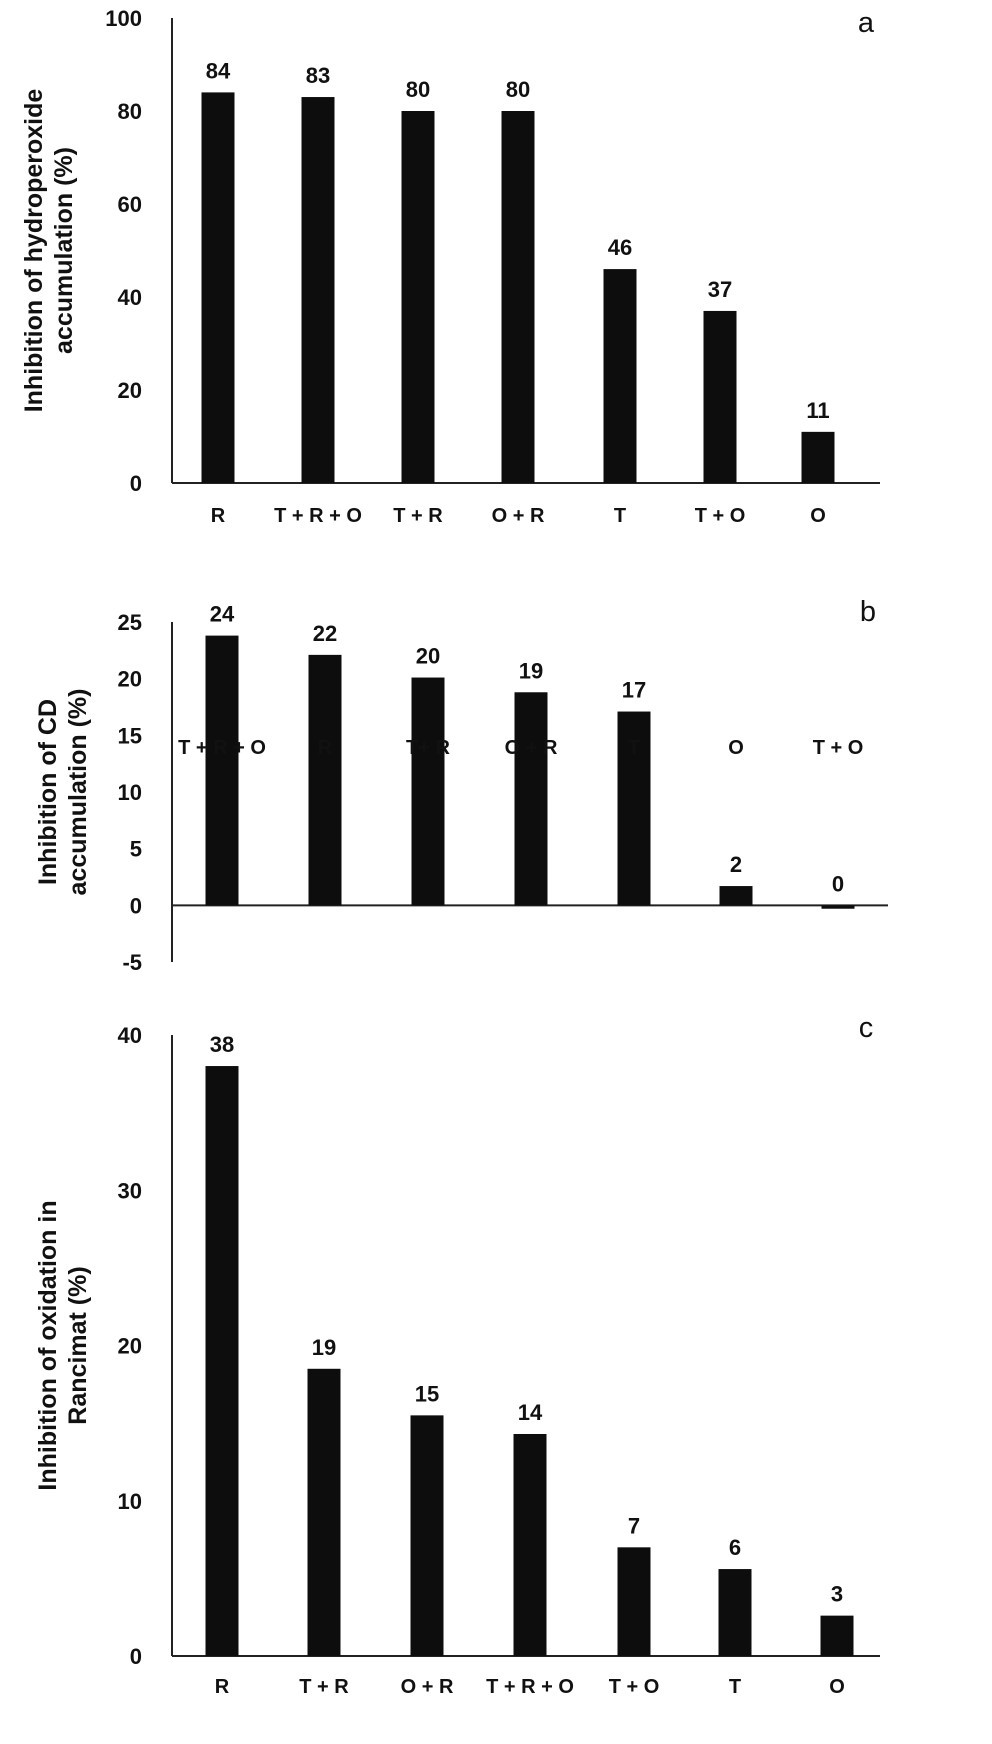 The image size is (992, 1744). I want to click on y-axis-title: Inhibition of CD, so click(48, 792).